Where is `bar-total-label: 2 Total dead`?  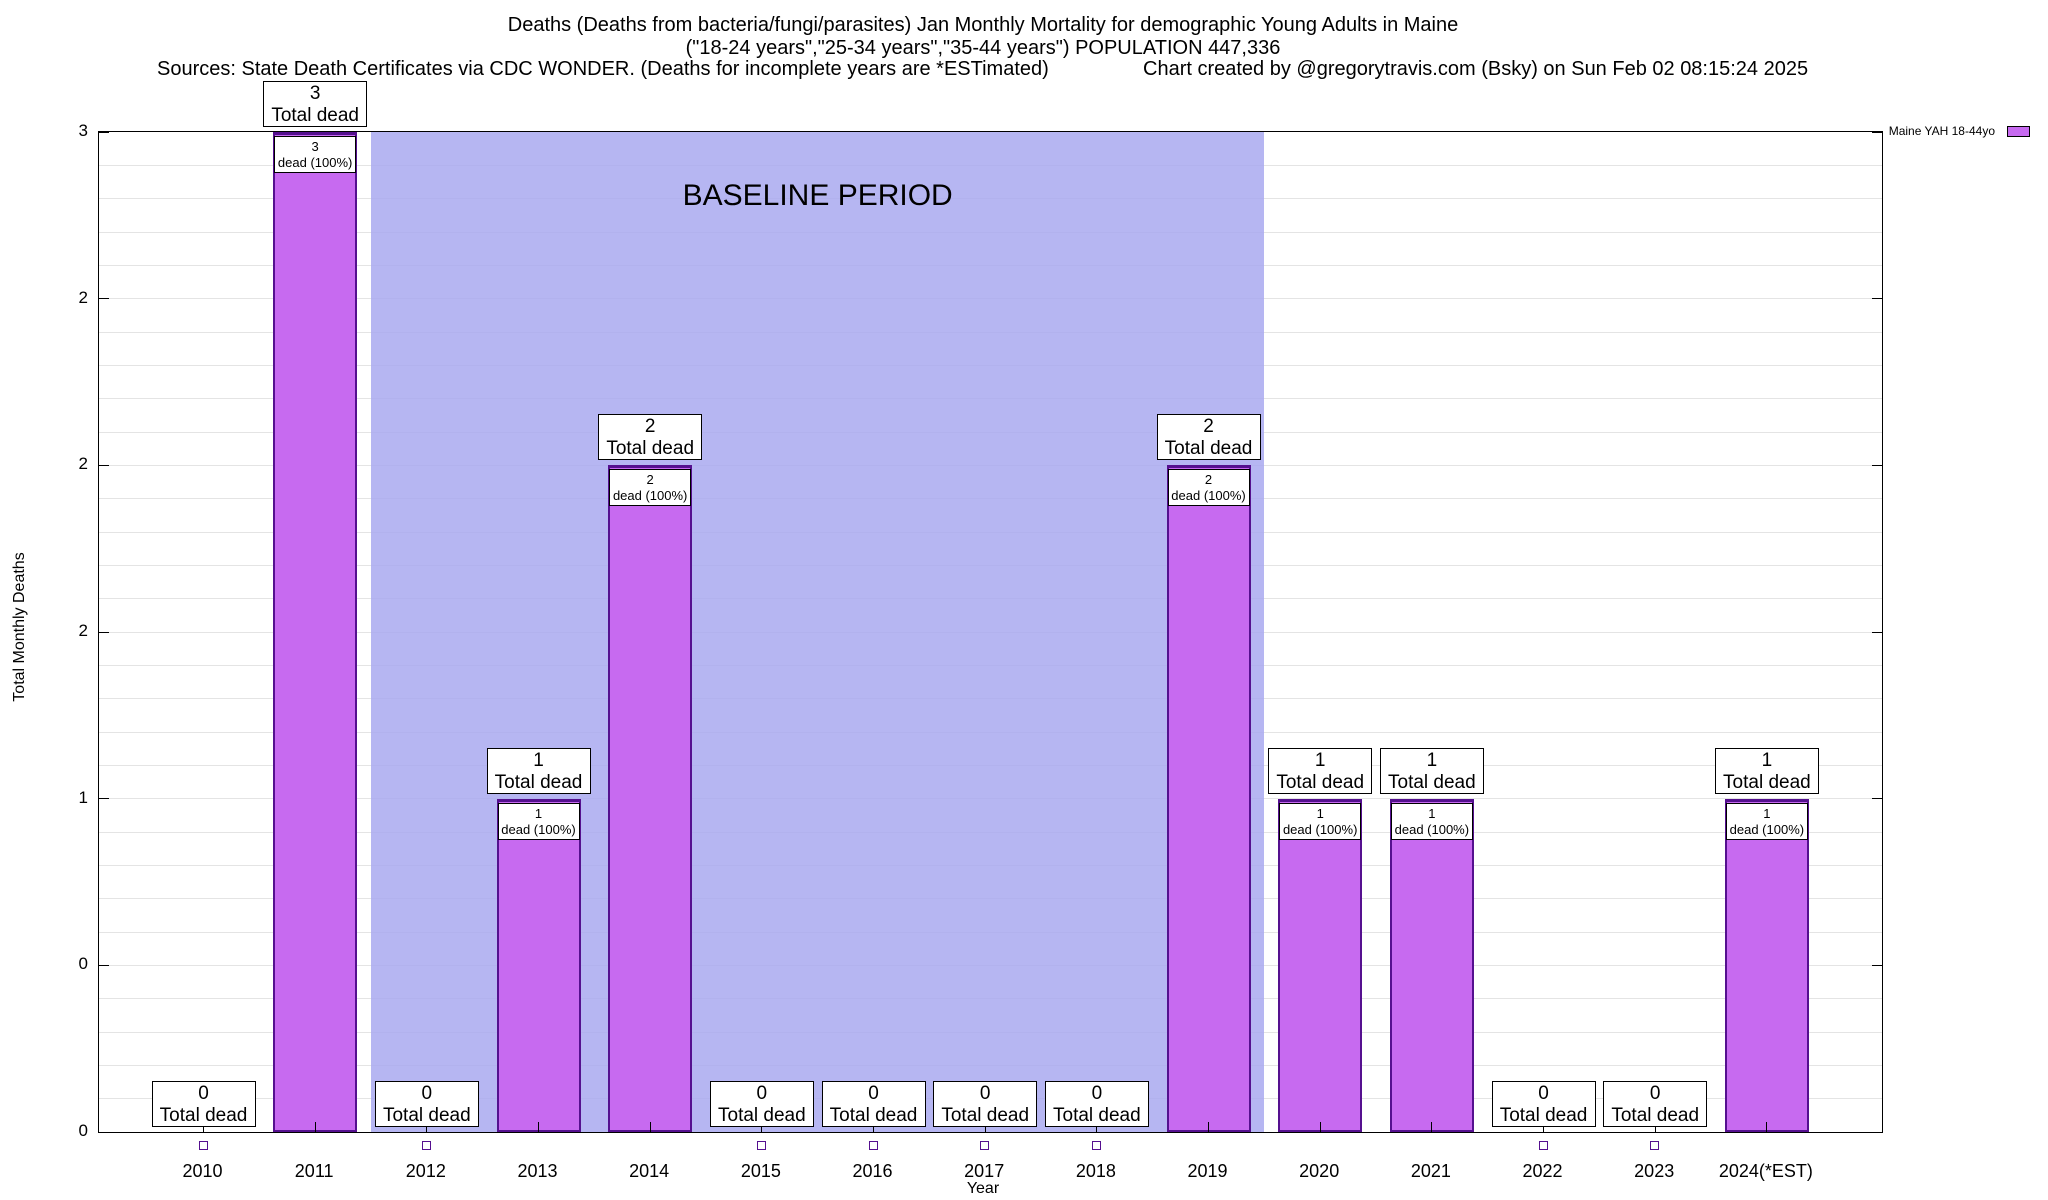 bar-total-label: 2 Total dead is located at coordinates (1208, 437).